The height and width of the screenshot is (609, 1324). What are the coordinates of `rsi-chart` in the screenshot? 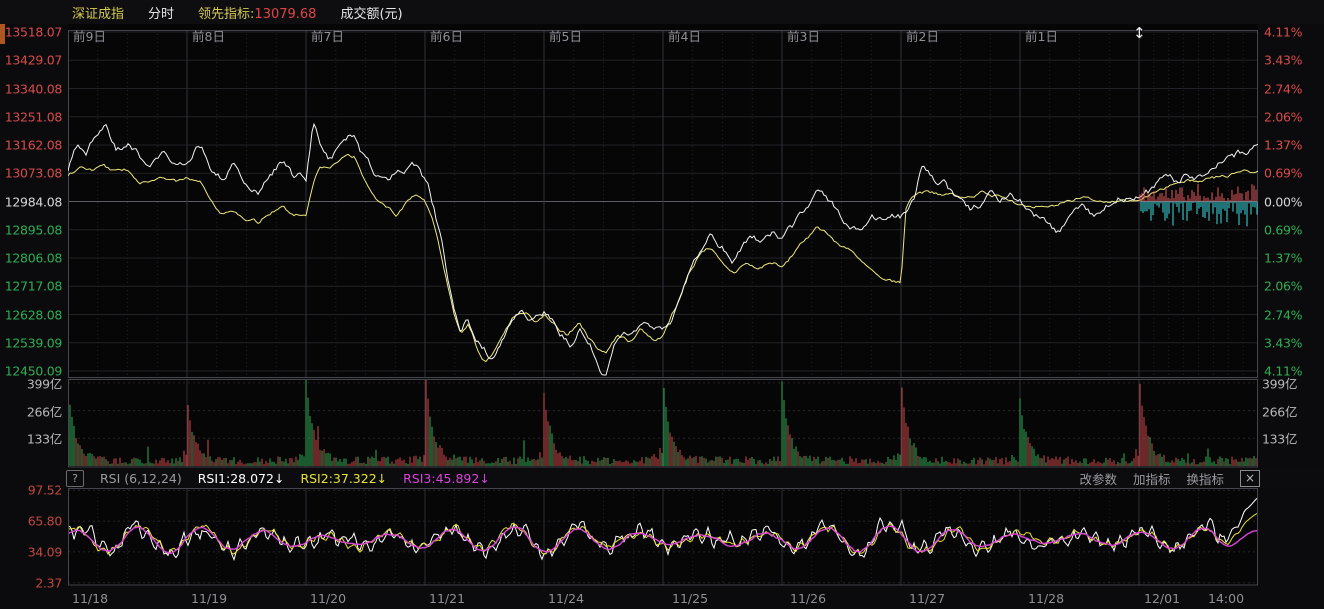 It's located at (663, 537).